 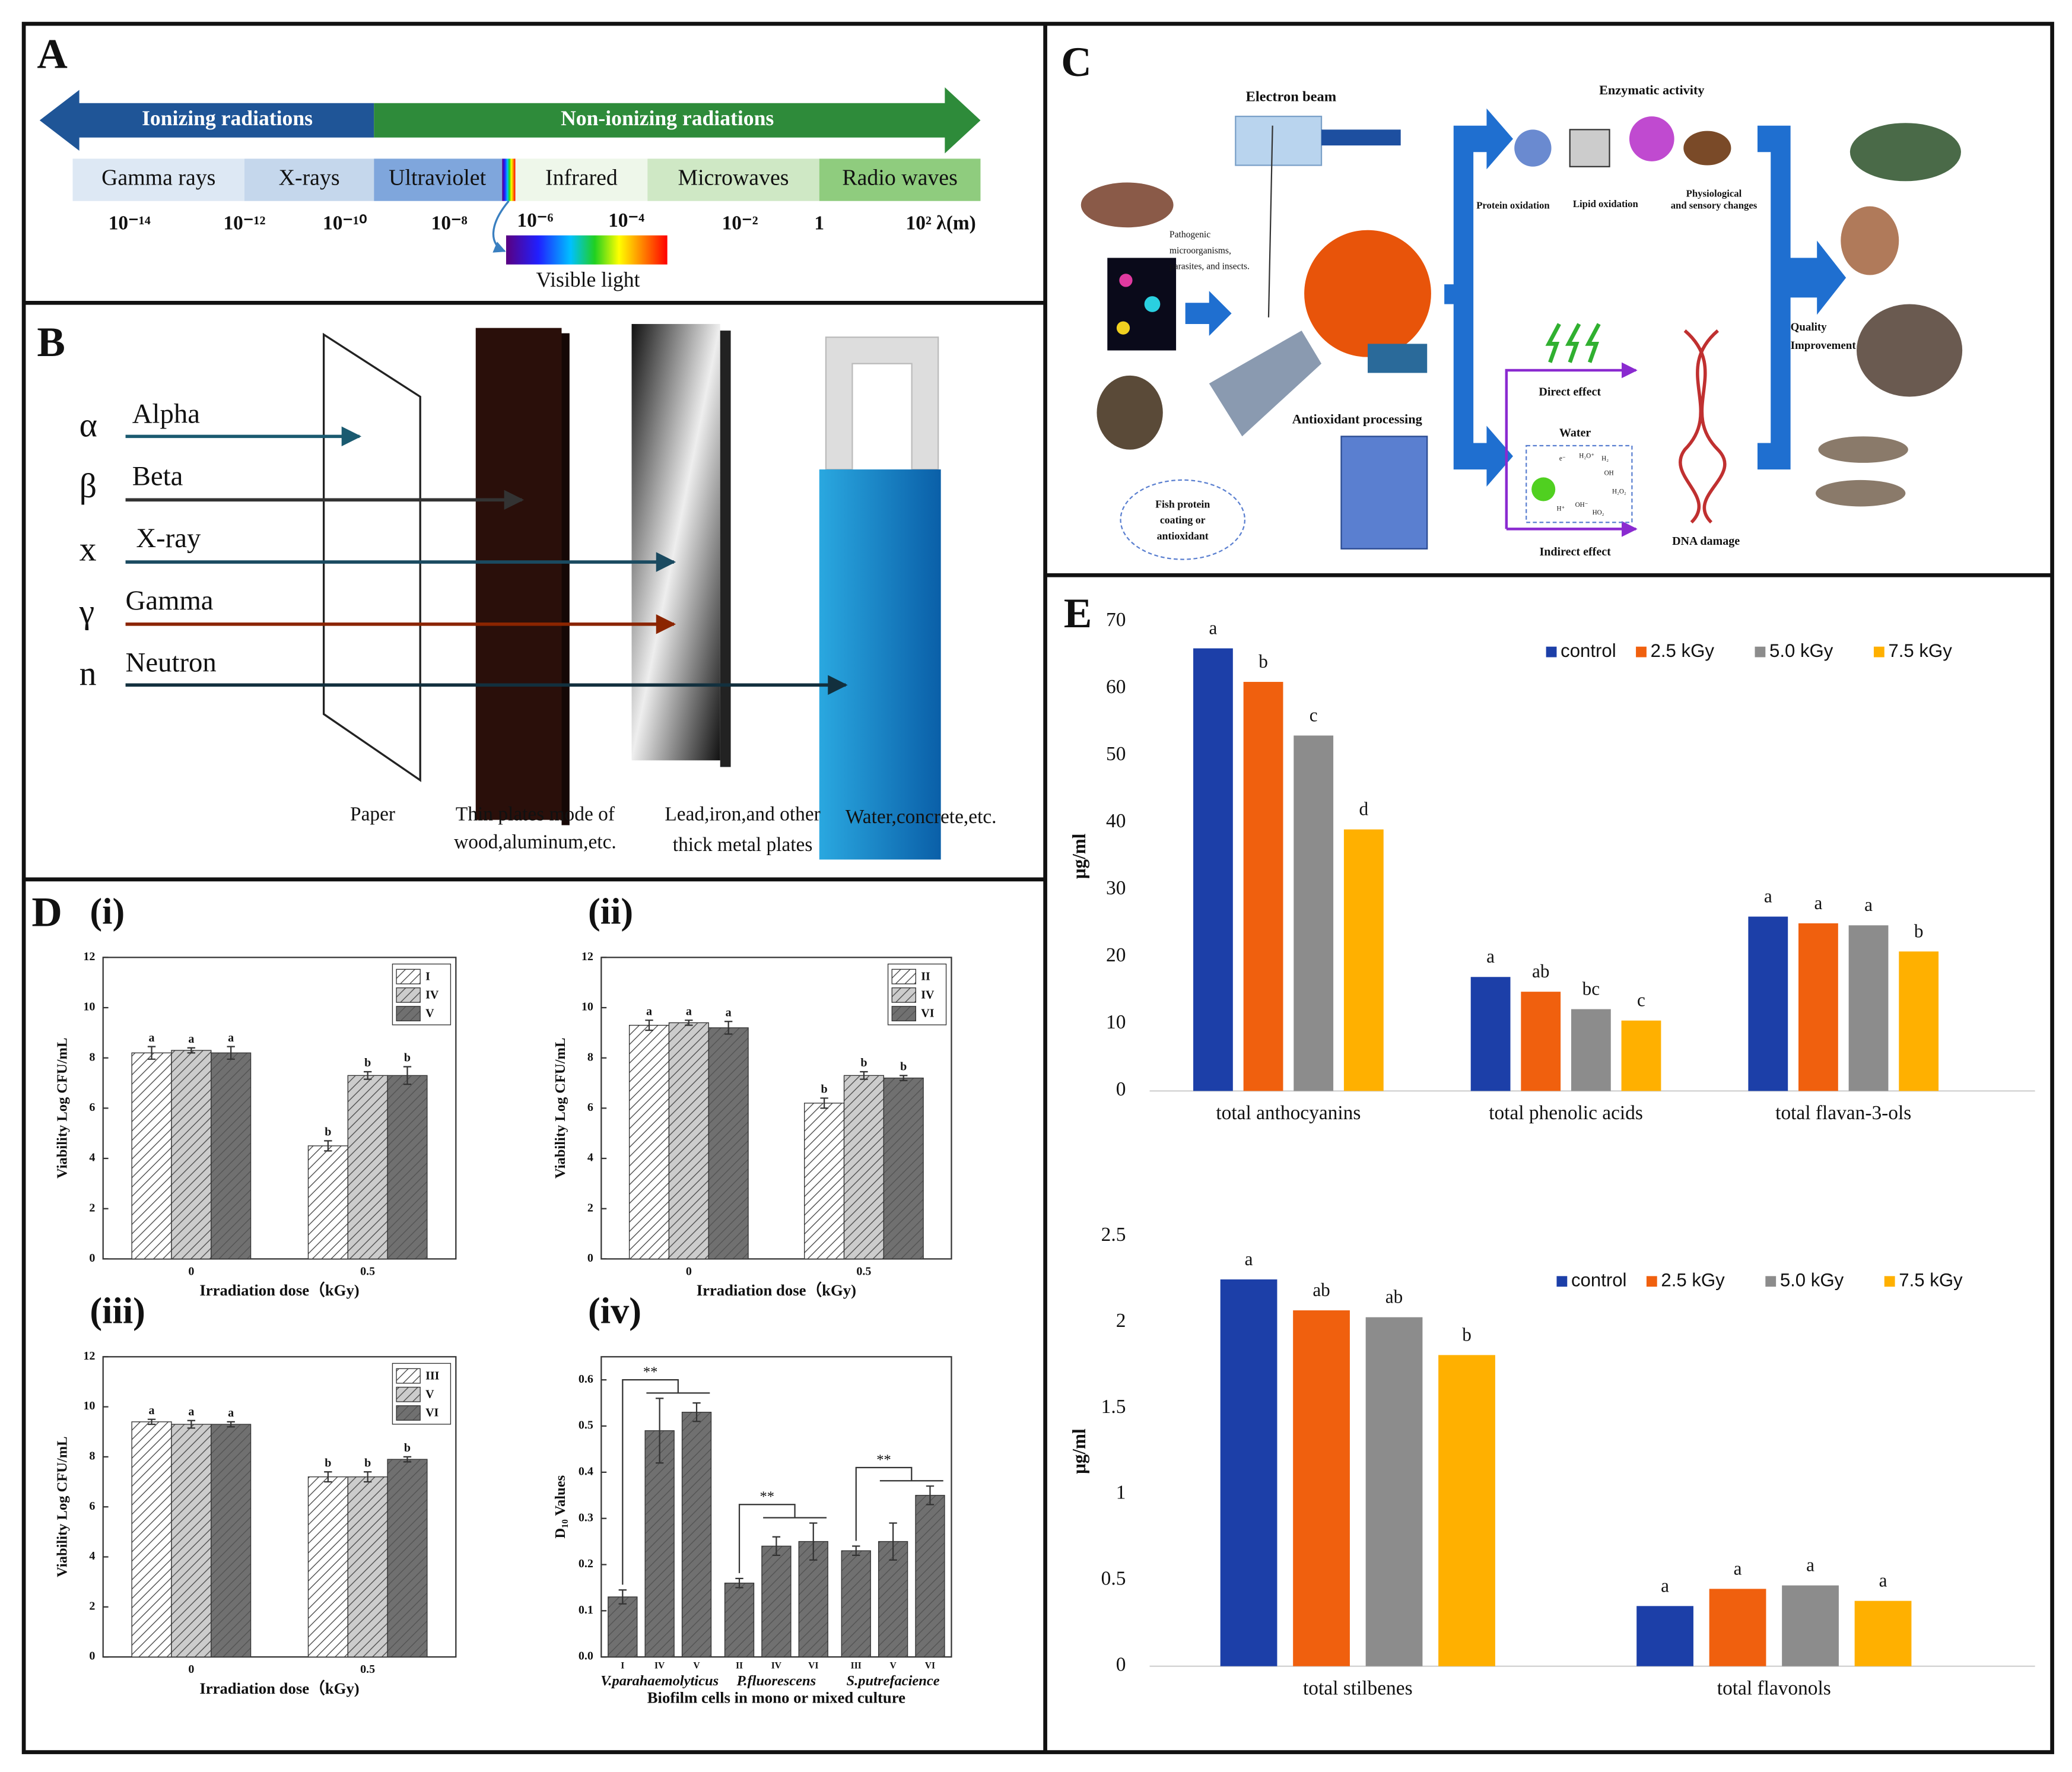 I want to click on y-axis-label: μg/ml, so click(x=1079, y=1451).